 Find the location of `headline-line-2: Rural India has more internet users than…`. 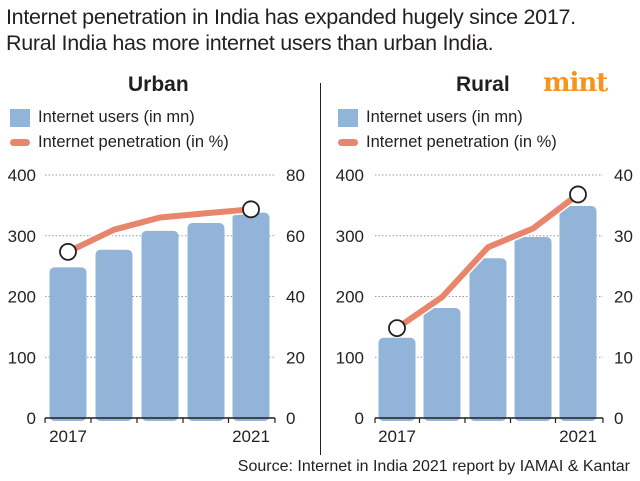

headline-line-2: Rural India has more internet users than… is located at coordinates (250, 43).